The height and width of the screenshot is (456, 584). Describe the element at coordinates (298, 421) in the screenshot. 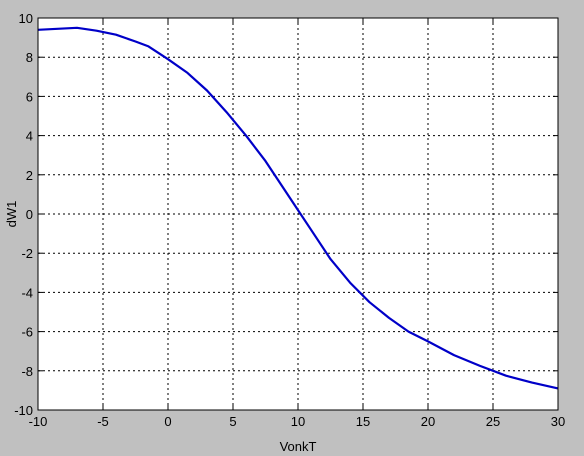

I see `x-tick-label: 10` at that location.